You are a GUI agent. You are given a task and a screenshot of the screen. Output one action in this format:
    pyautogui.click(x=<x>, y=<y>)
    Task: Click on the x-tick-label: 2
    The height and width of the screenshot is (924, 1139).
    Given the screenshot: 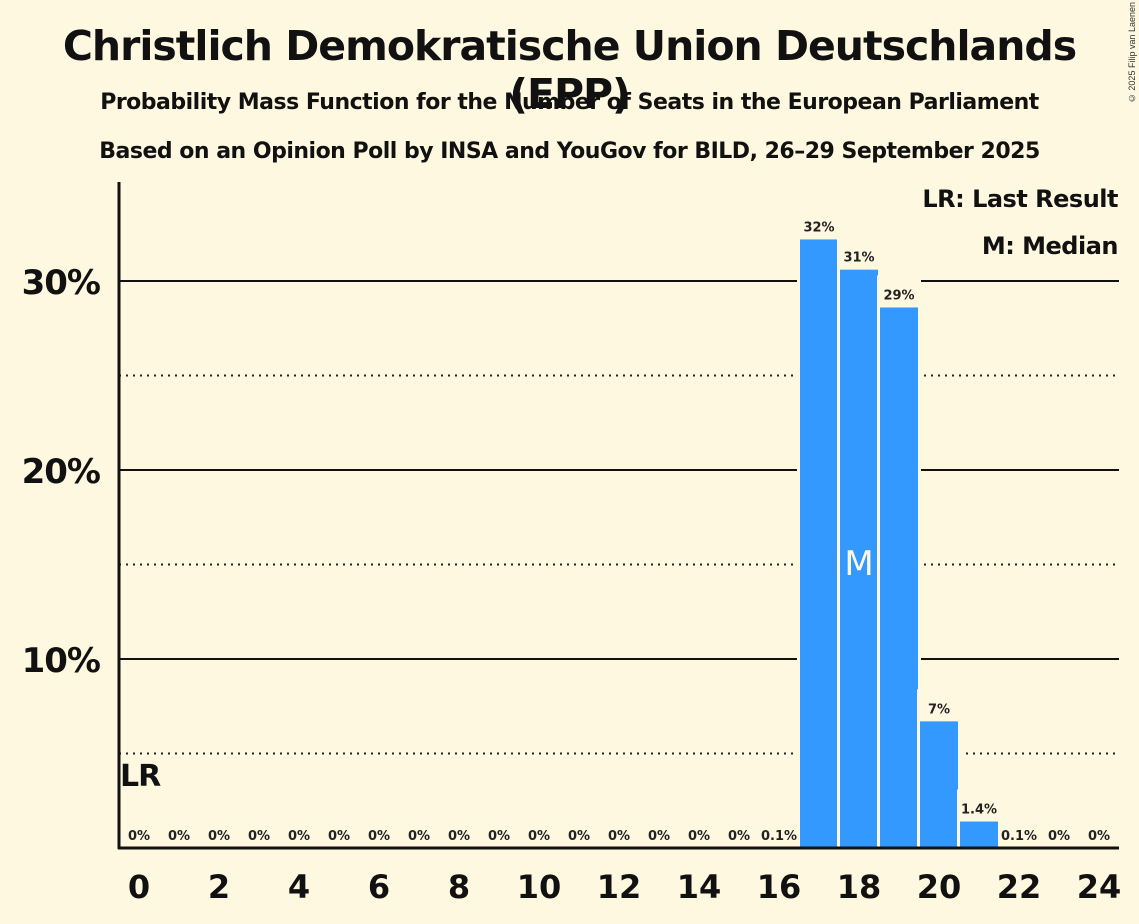 What is the action you would take?
    pyautogui.click(x=219, y=887)
    